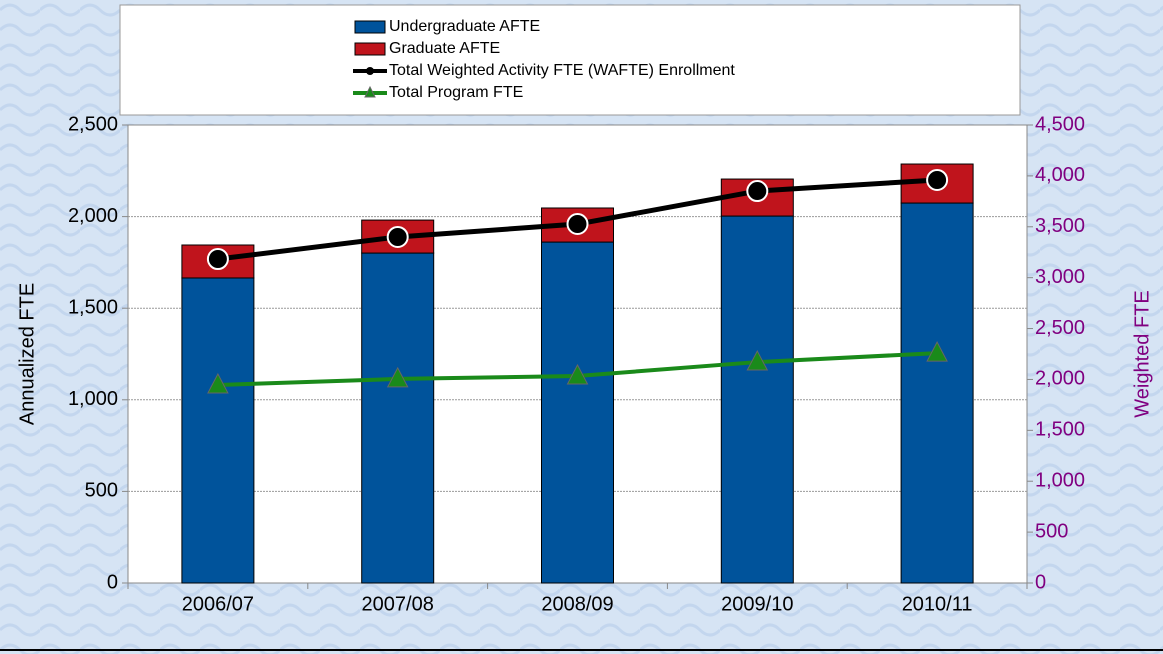 The width and height of the screenshot is (1163, 654). I want to click on y-tick-label: 2,500, so click(93, 124).